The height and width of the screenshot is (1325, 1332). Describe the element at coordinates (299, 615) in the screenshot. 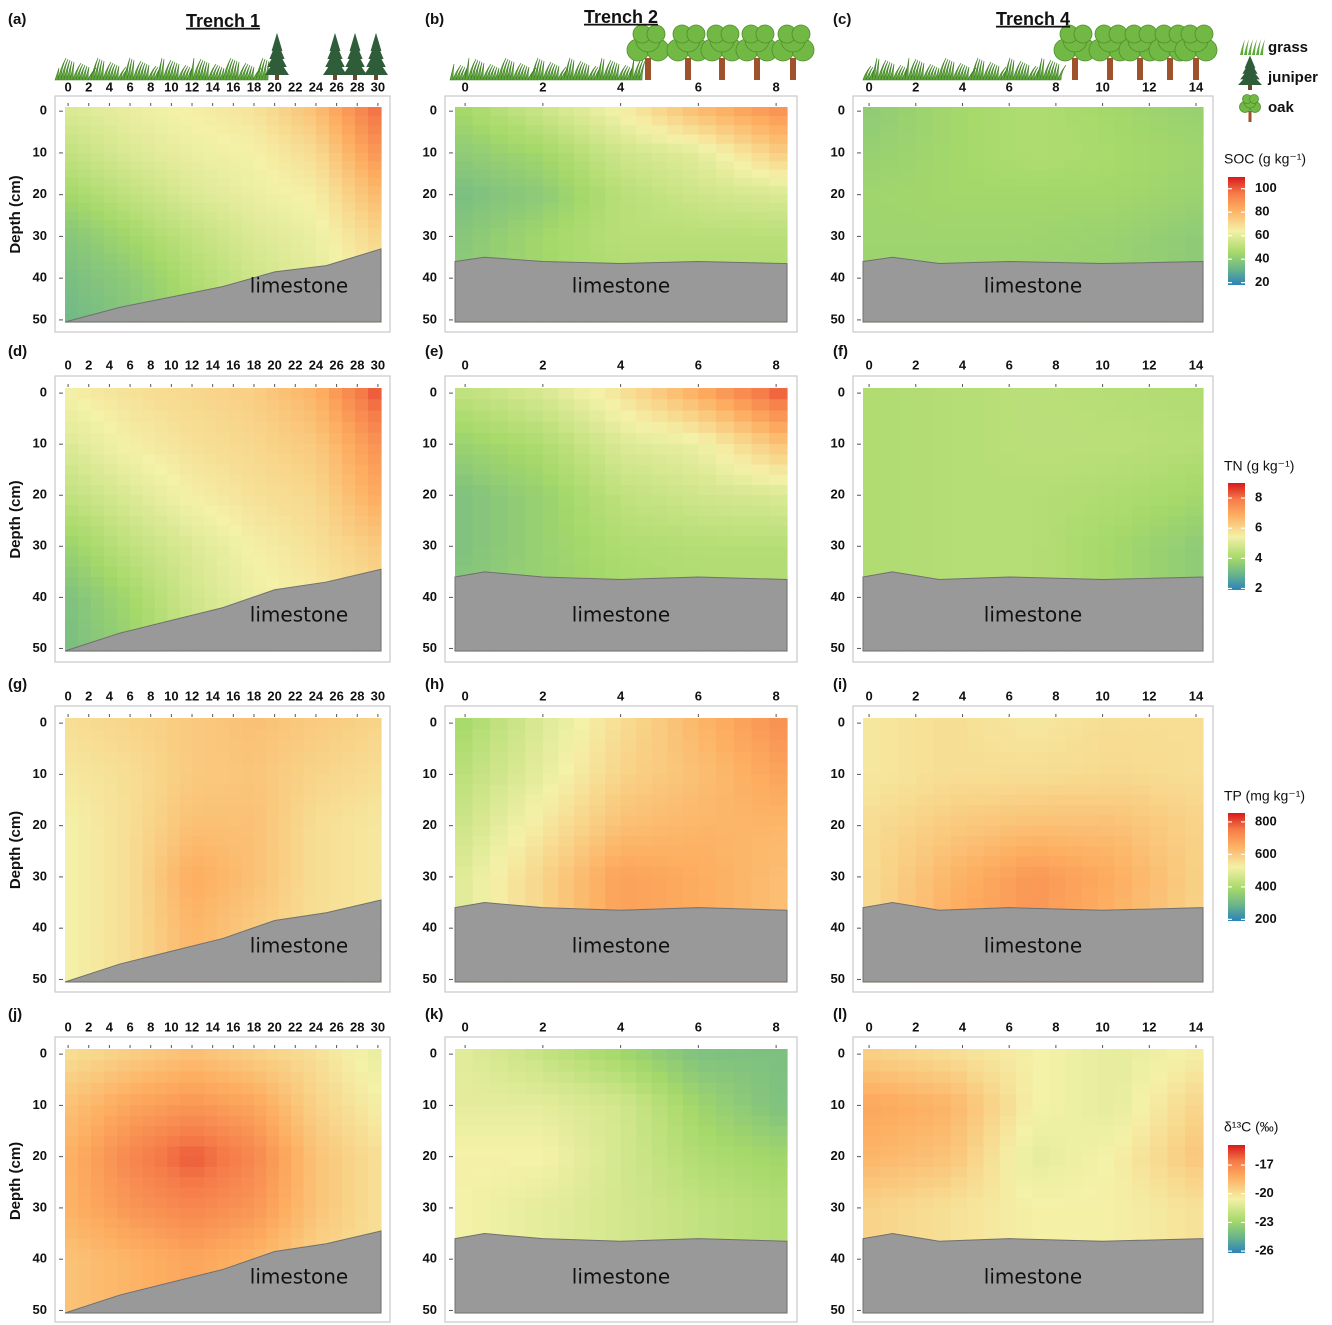

I see `bedrock-label: limestone` at that location.